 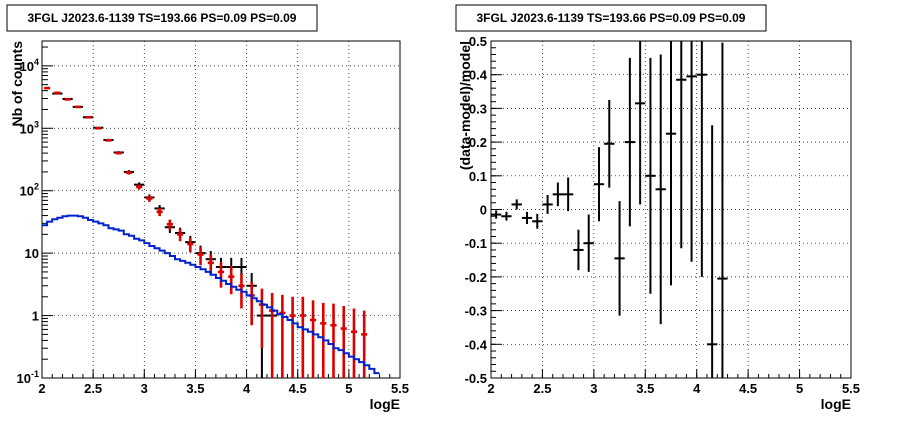 What do you see at coordinates (211, 294) in the screenshot?
I see `background-model-histogram` at bounding box center [211, 294].